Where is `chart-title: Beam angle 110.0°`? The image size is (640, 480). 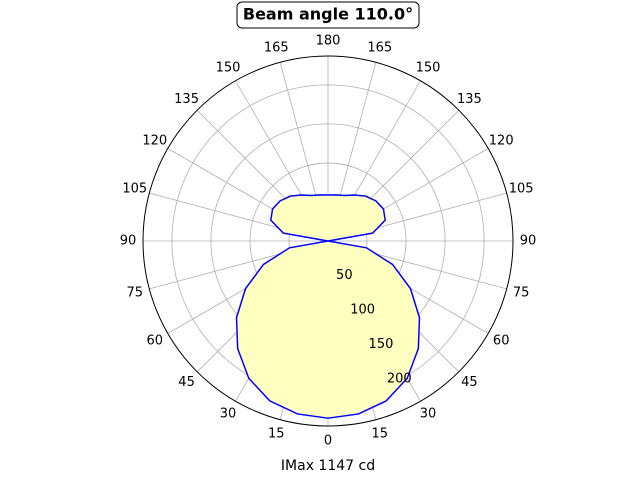
chart-title: Beam angle 110.0° is located at coordinates (328, 14).